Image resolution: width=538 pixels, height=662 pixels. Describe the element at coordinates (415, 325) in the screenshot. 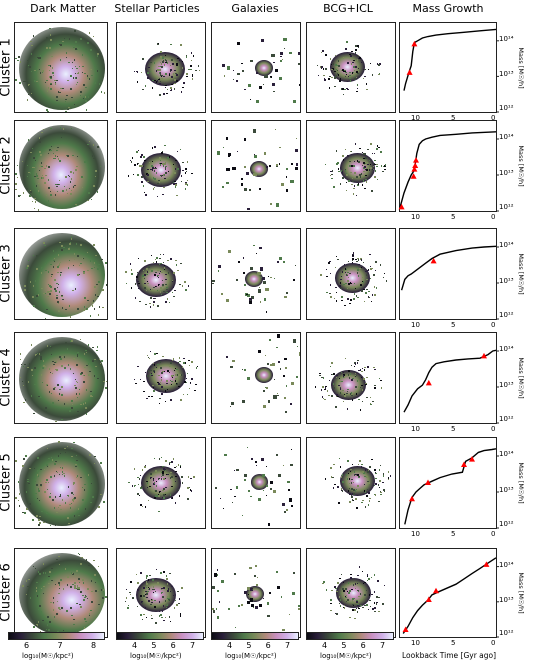

I see `x-tick-label: 10` at that location.